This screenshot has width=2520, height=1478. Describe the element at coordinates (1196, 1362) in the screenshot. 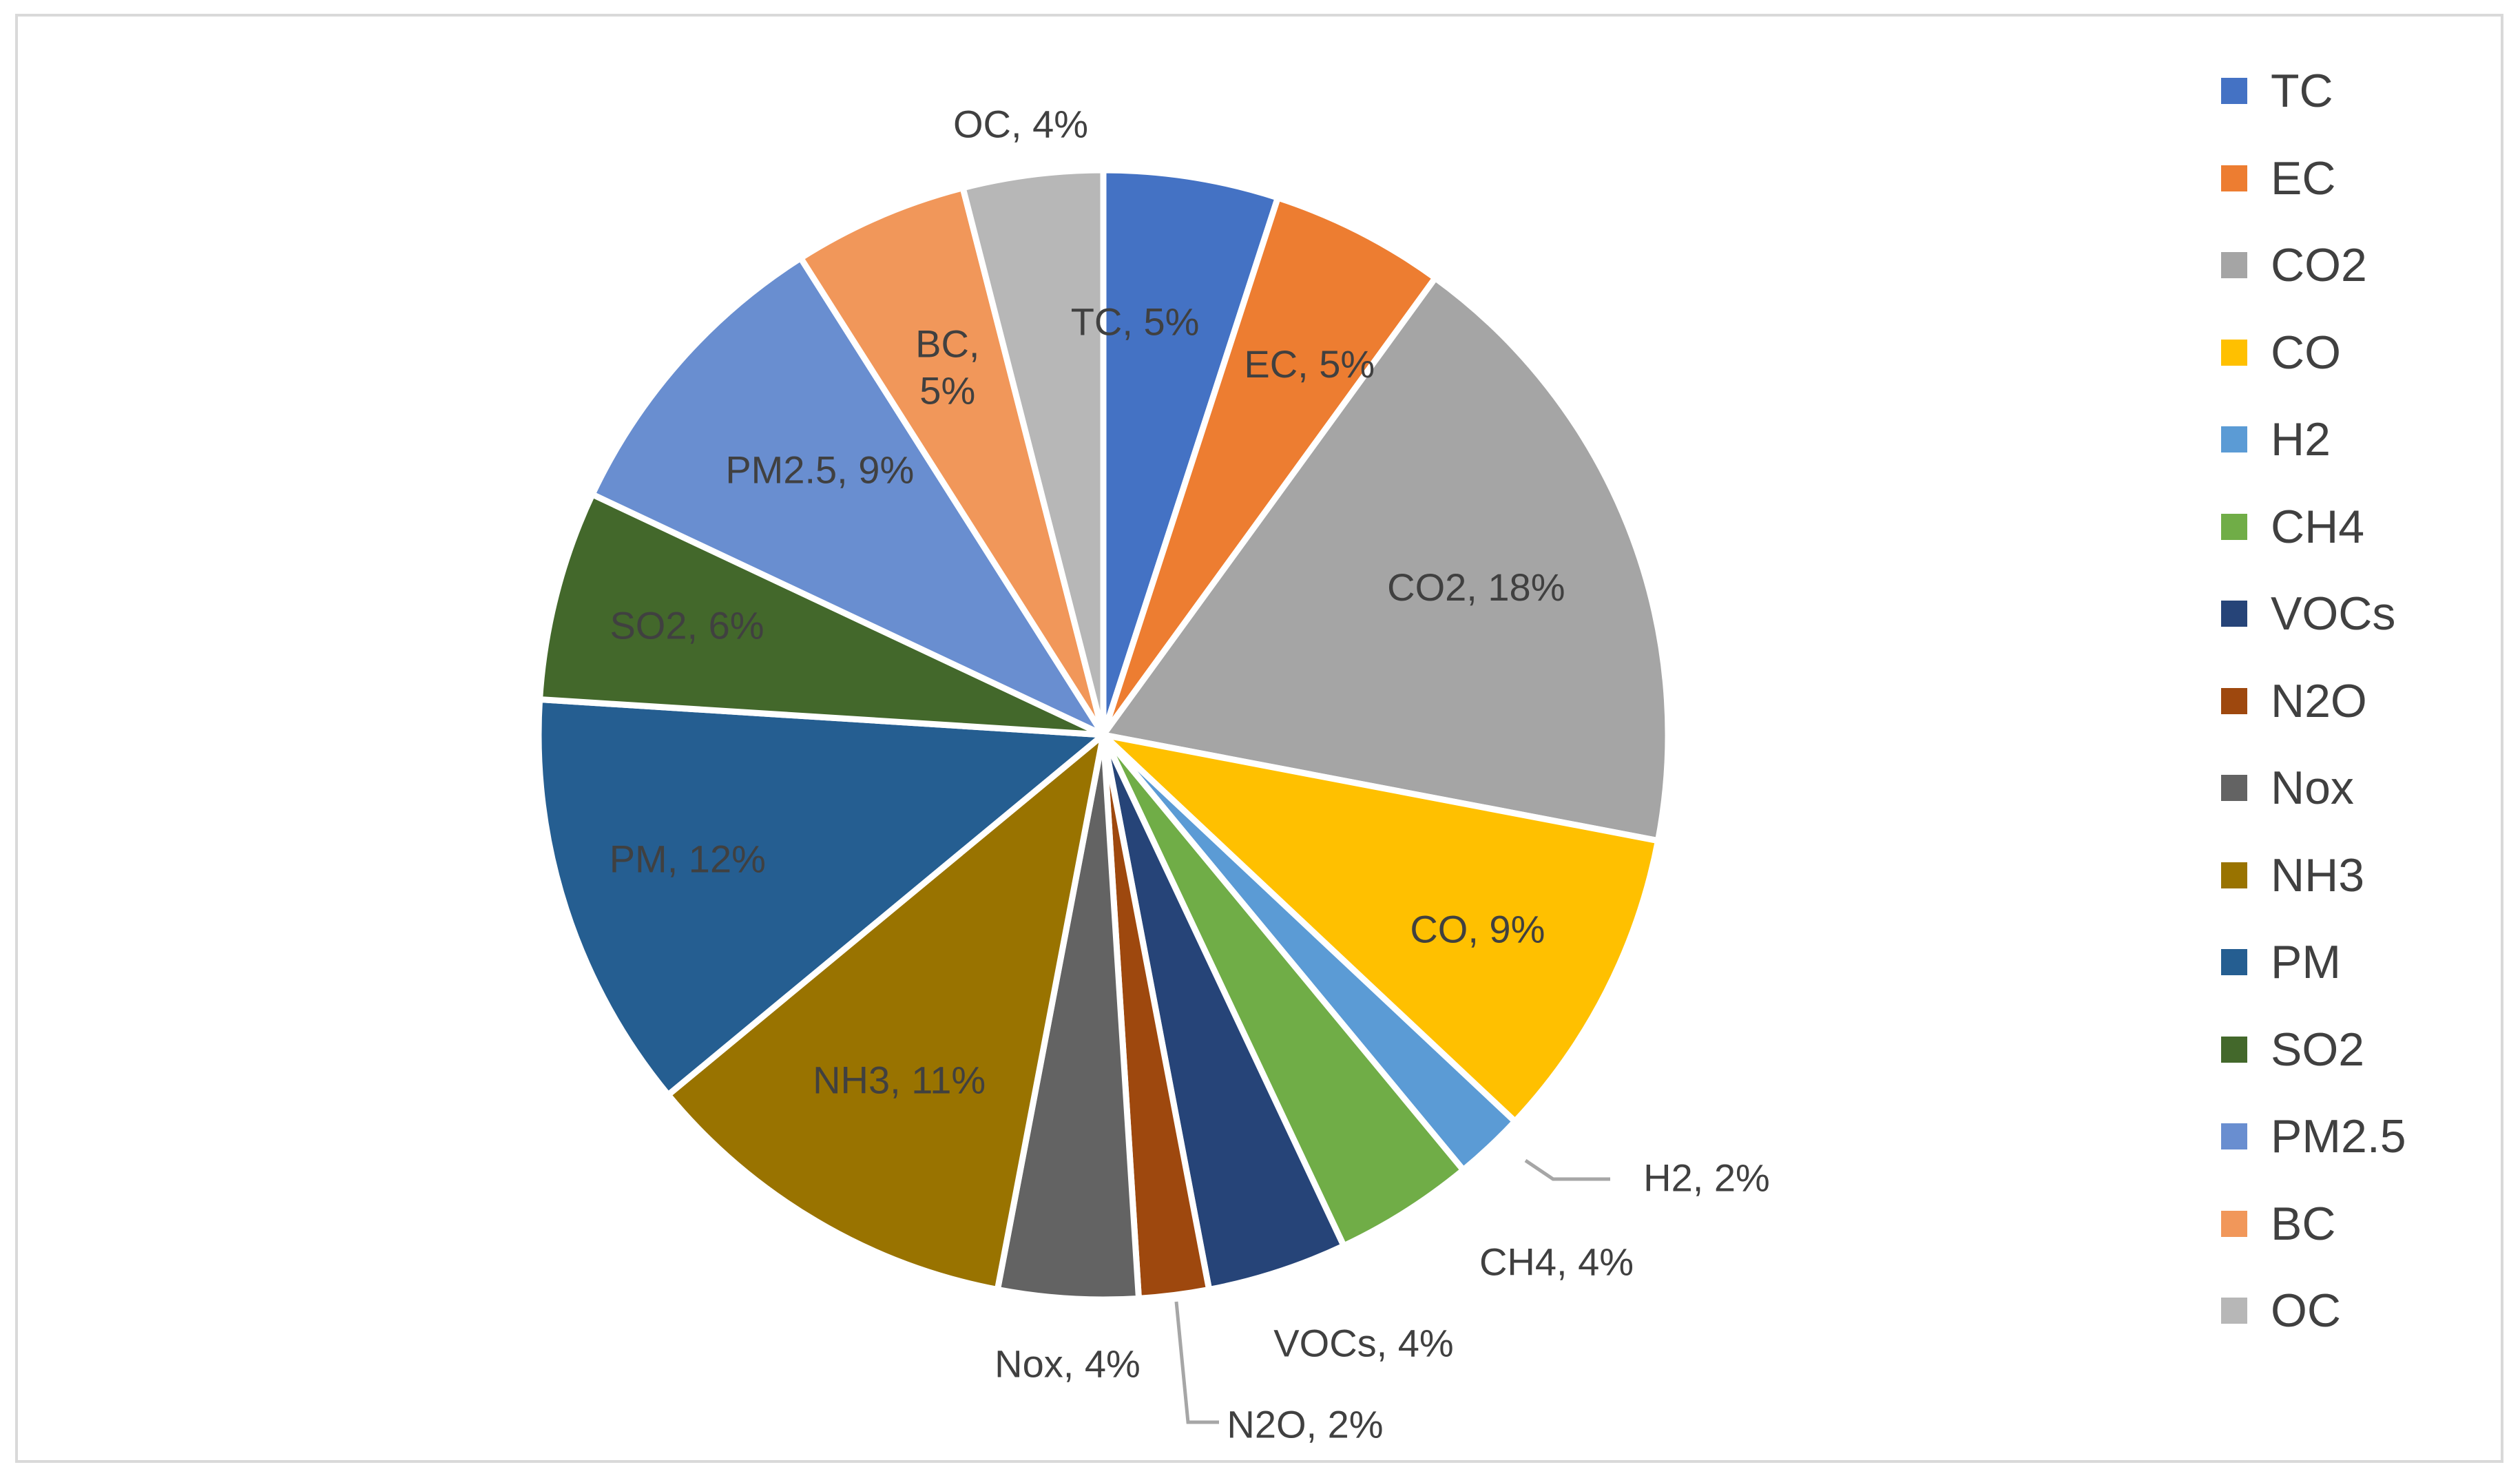

I see `leader-line-n2o` at that location.